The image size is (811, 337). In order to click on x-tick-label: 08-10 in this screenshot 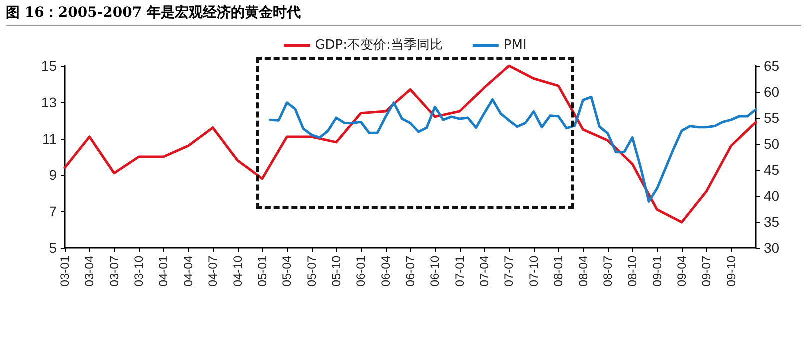, I will do `click(633, 271)`.